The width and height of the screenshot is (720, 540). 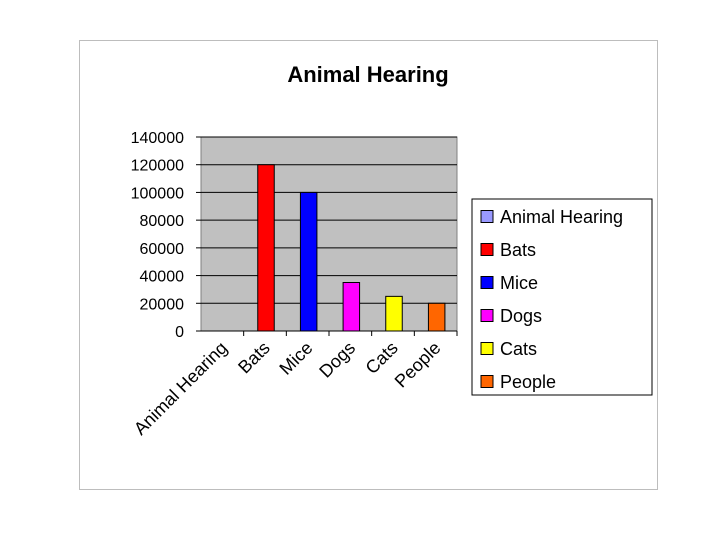 What do you see at coordinates (254, 358) in the screenshot?
I see `x-tick-label: Bats` at bounding box center [254, 358].